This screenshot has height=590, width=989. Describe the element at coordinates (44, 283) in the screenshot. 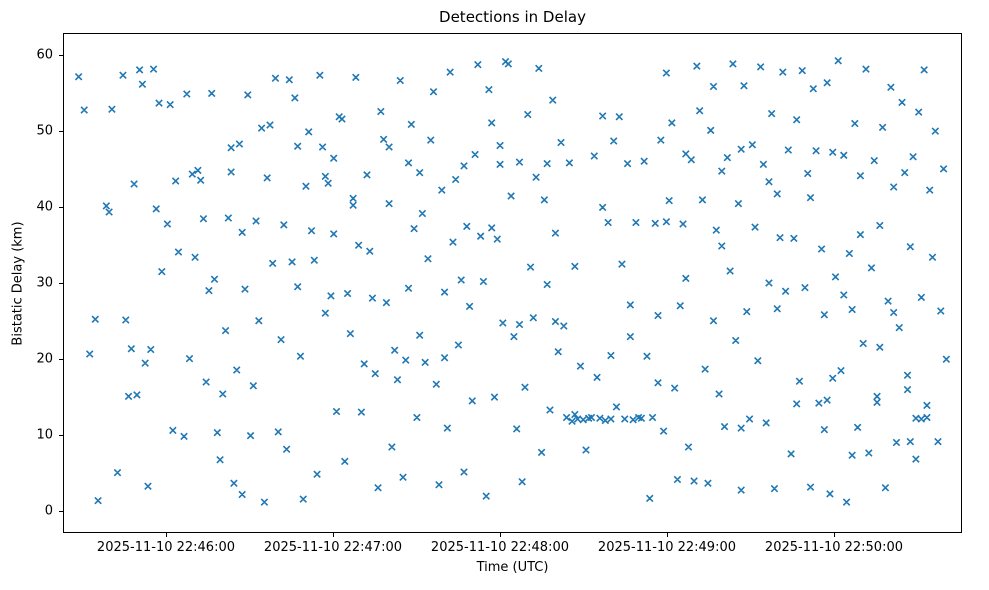

I see `y-tick-label: 30` at that location.